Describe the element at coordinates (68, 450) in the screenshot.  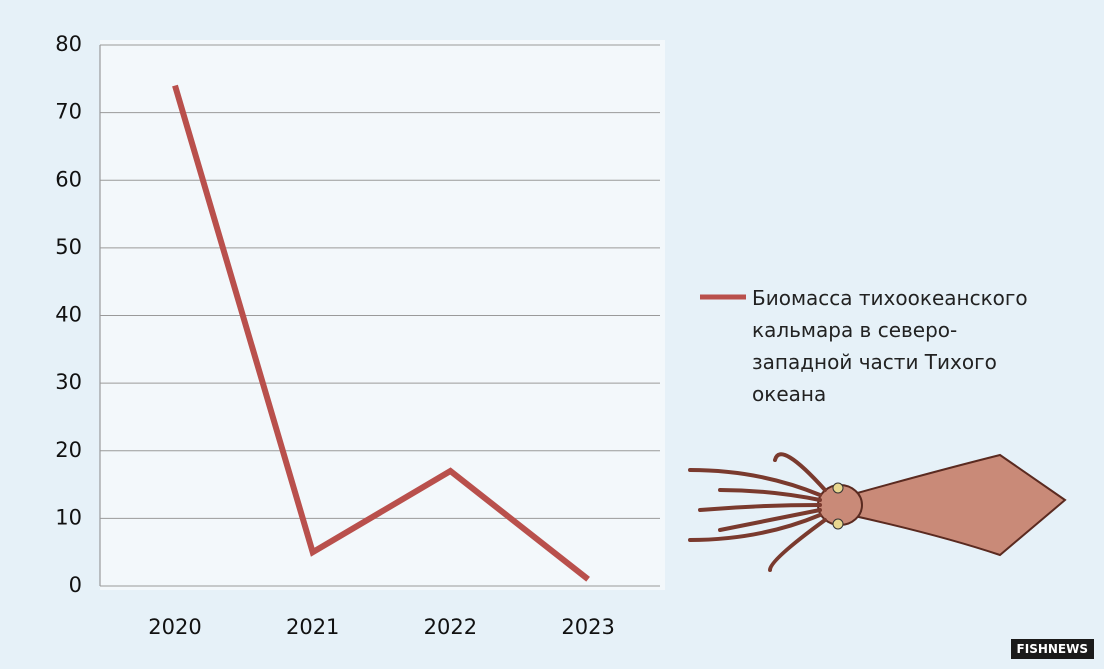
I see `y-tick-label: 20` at that location.